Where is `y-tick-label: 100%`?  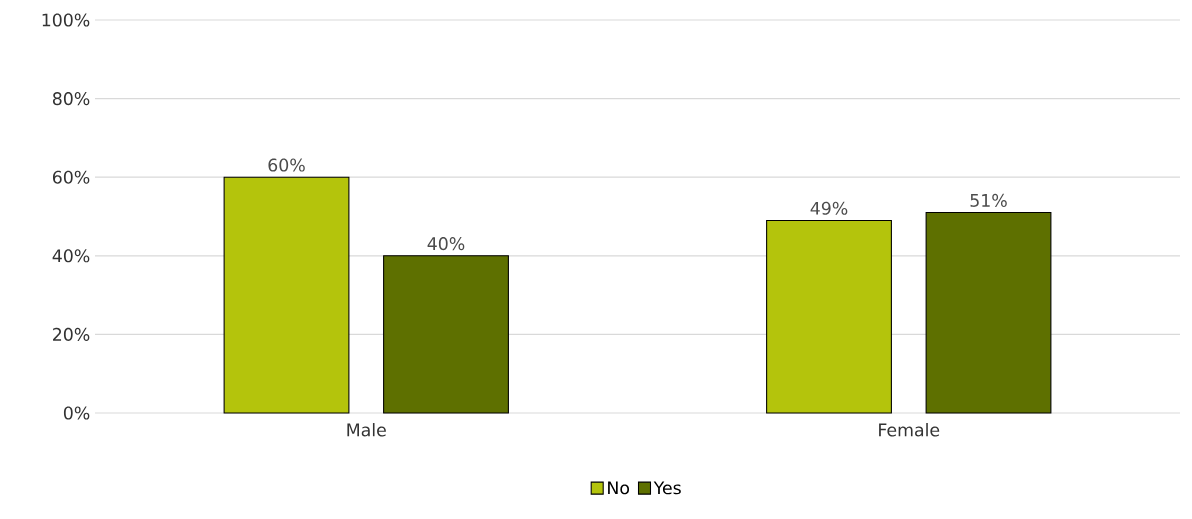
y-tick-label: 100% is located at coordinates (66, 20).